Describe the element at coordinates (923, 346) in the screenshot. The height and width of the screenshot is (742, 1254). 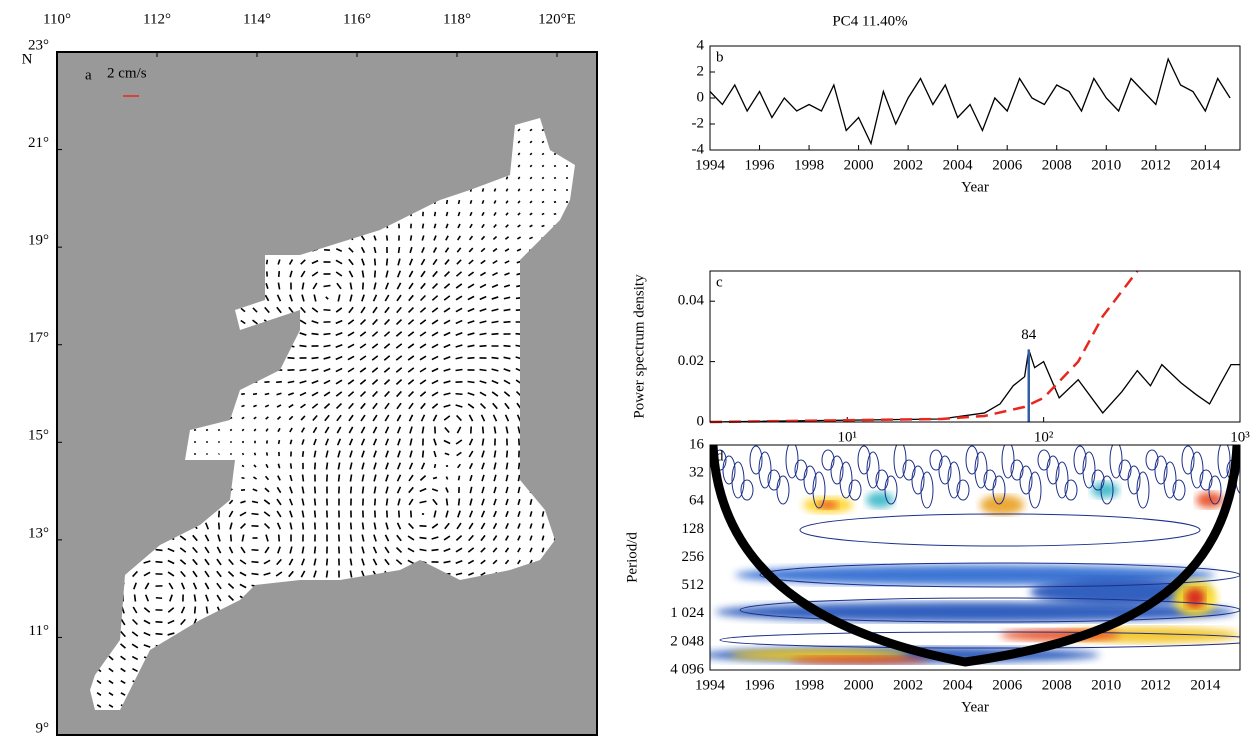
I see `series-line` at that location.